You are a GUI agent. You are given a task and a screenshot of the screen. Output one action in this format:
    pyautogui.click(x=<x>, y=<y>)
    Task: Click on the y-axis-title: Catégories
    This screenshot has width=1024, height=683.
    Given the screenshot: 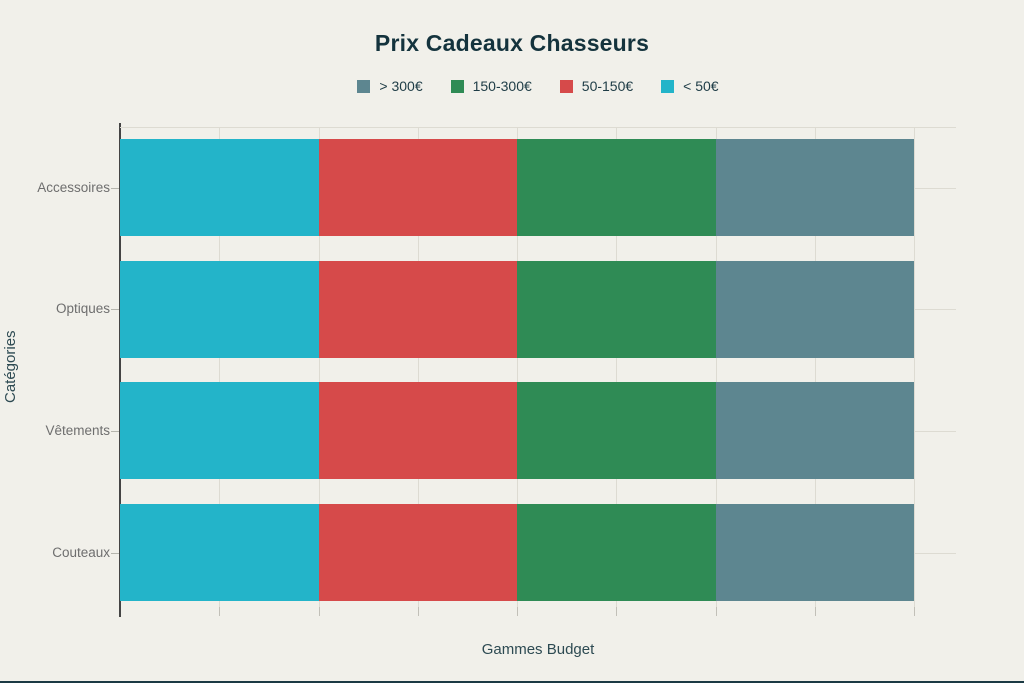 What is the action you would take?
    pyautogui.click(x=10, y=367)
    